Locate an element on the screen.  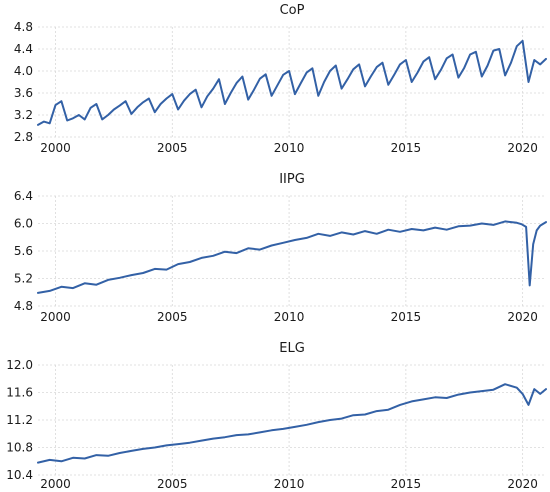
chart-title: IIPG is located at coordinates (292, 179).